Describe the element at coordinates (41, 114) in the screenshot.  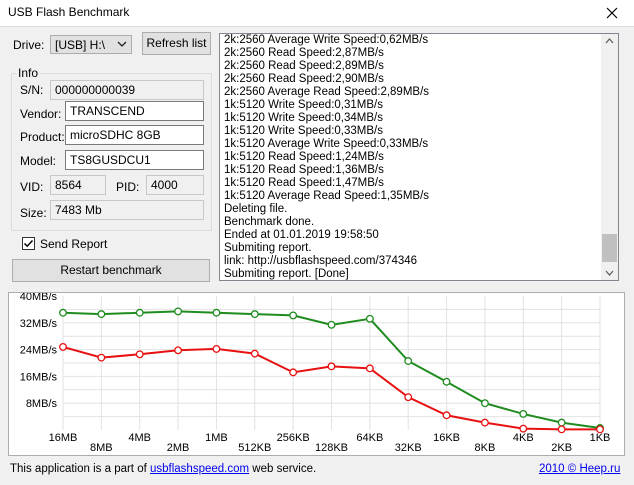
I see `vendor-label: Vendor:` at that location.